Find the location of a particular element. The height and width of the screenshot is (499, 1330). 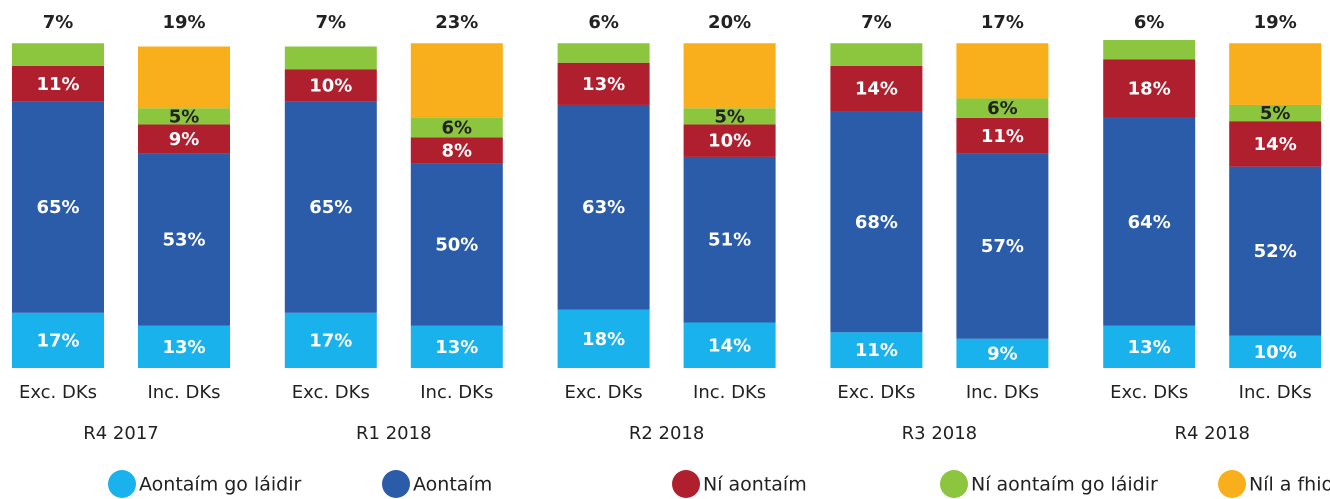

data-label: 57% is located at coordinates (1002, 246).